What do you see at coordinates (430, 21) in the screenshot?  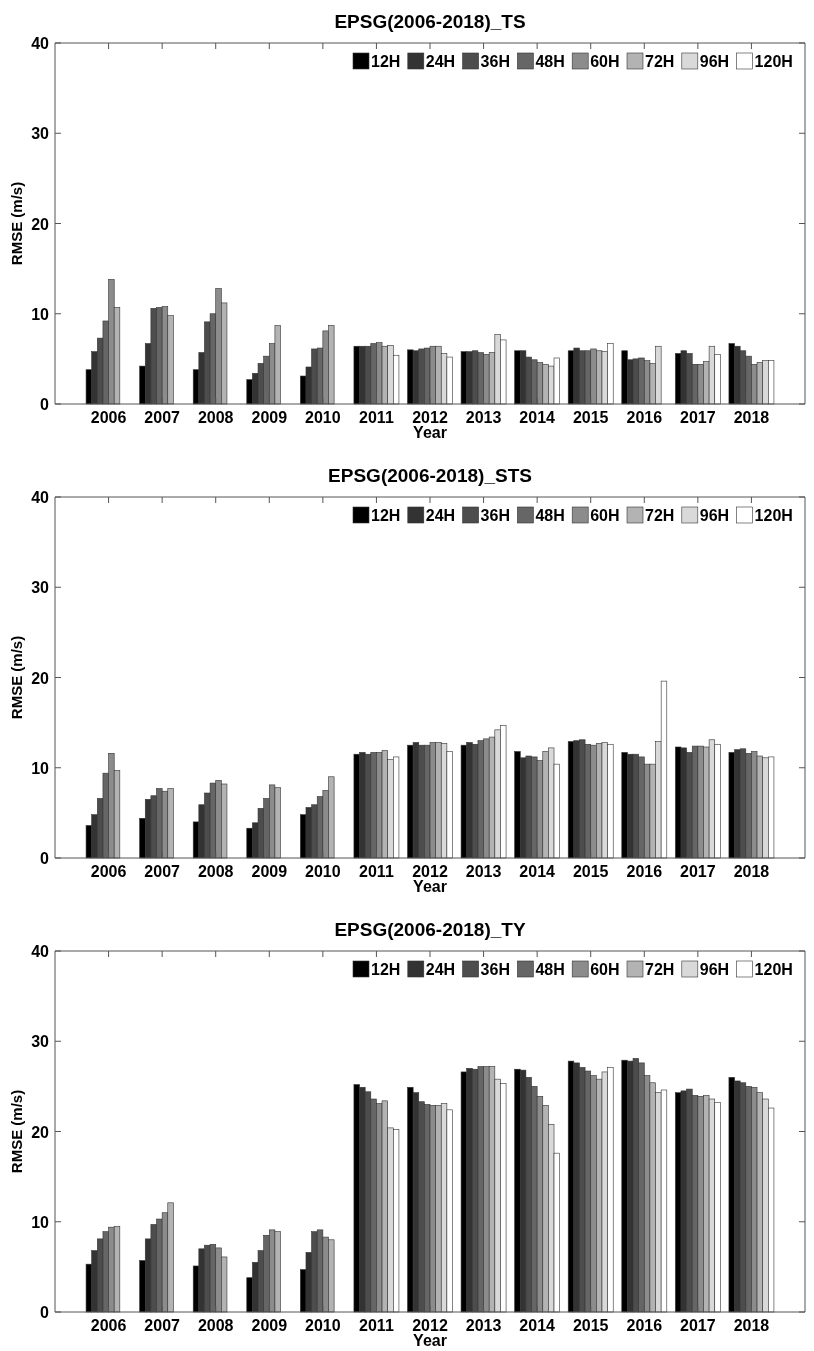 I see `chart-title: EPSG(2006-2018)_TS` at bounding box center [430, 21].